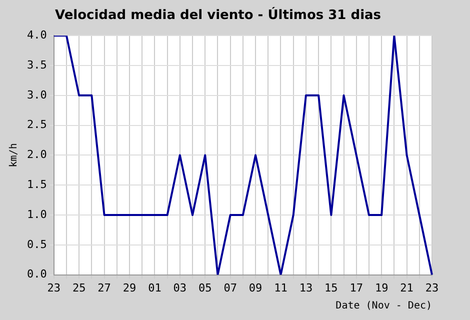 This screenshot has width=470, height=320. I want to click on chart-title: Velocidad media del viento - Últimos 31 dias, so click(218, 15).